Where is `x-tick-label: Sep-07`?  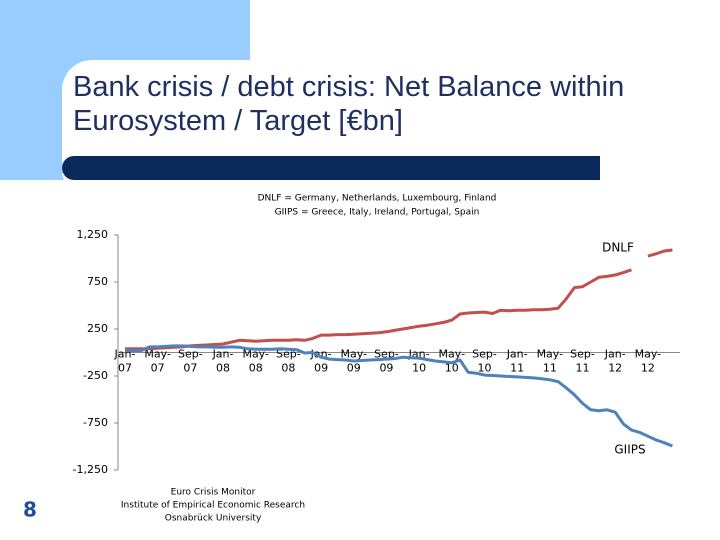
x-tick-label: Sep-07 is located at coordinates (190, 361).